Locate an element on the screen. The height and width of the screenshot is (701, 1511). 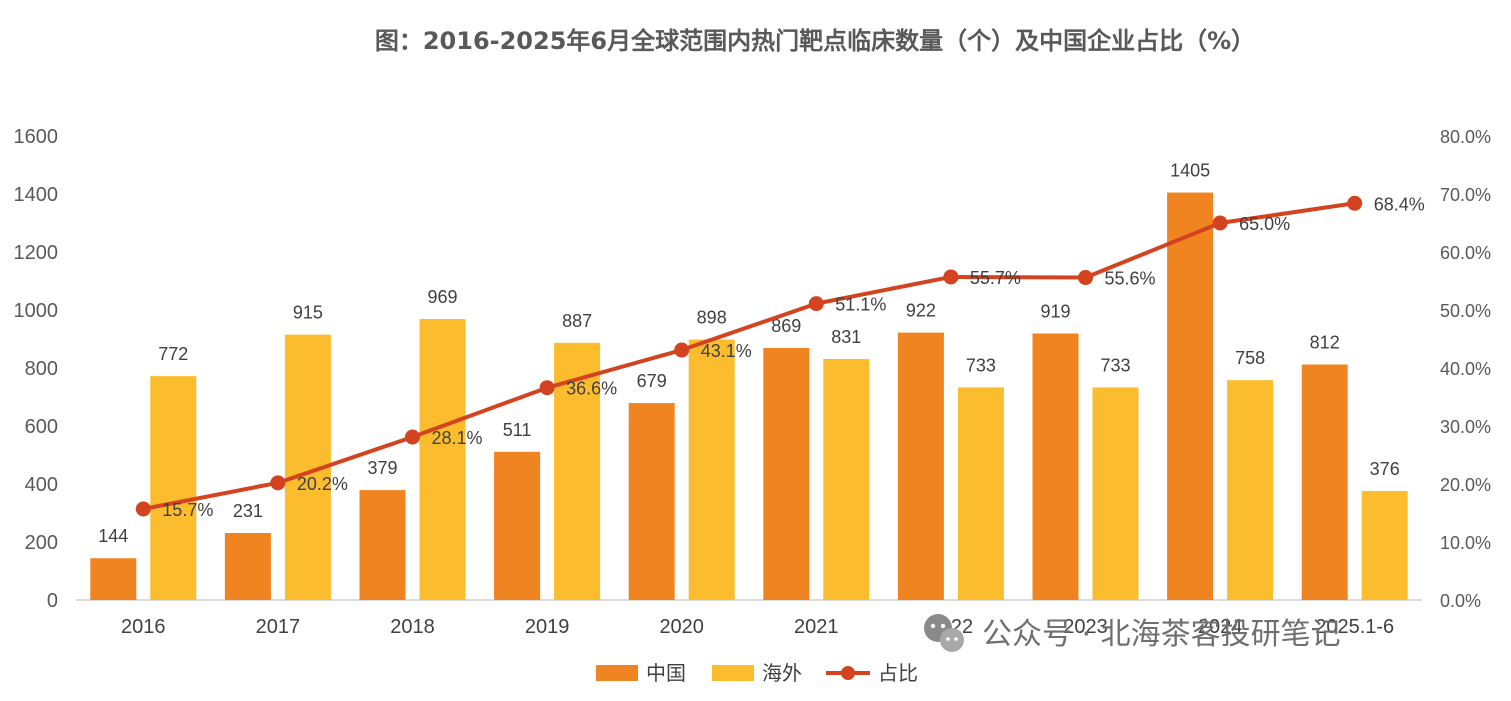
data-label-china: 379 is located at coordinates (382, 468).